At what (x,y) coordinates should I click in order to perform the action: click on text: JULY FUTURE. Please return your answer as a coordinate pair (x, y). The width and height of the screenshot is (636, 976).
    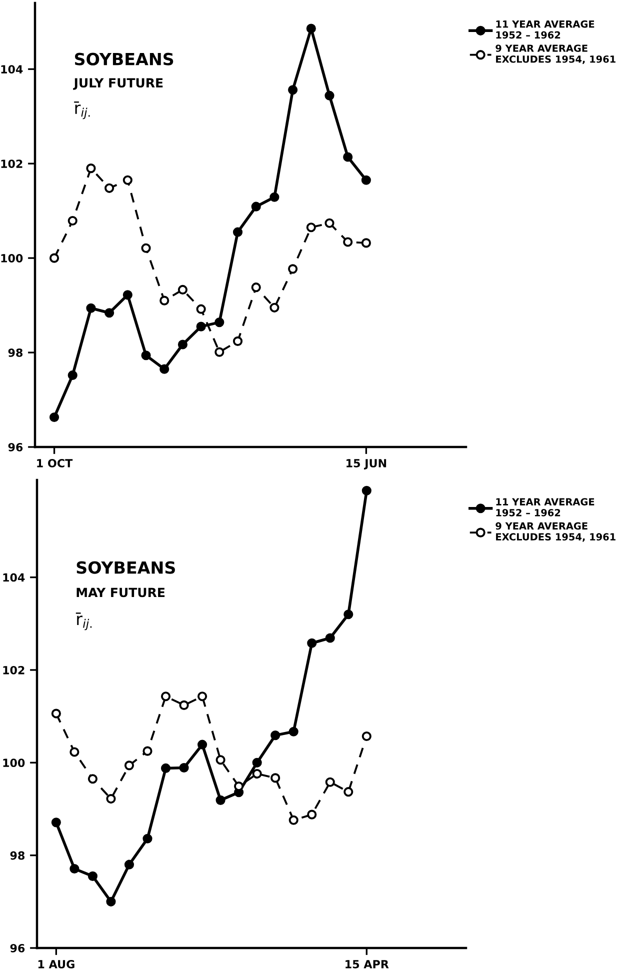
    Looking at the image, I should click on (118, 84).